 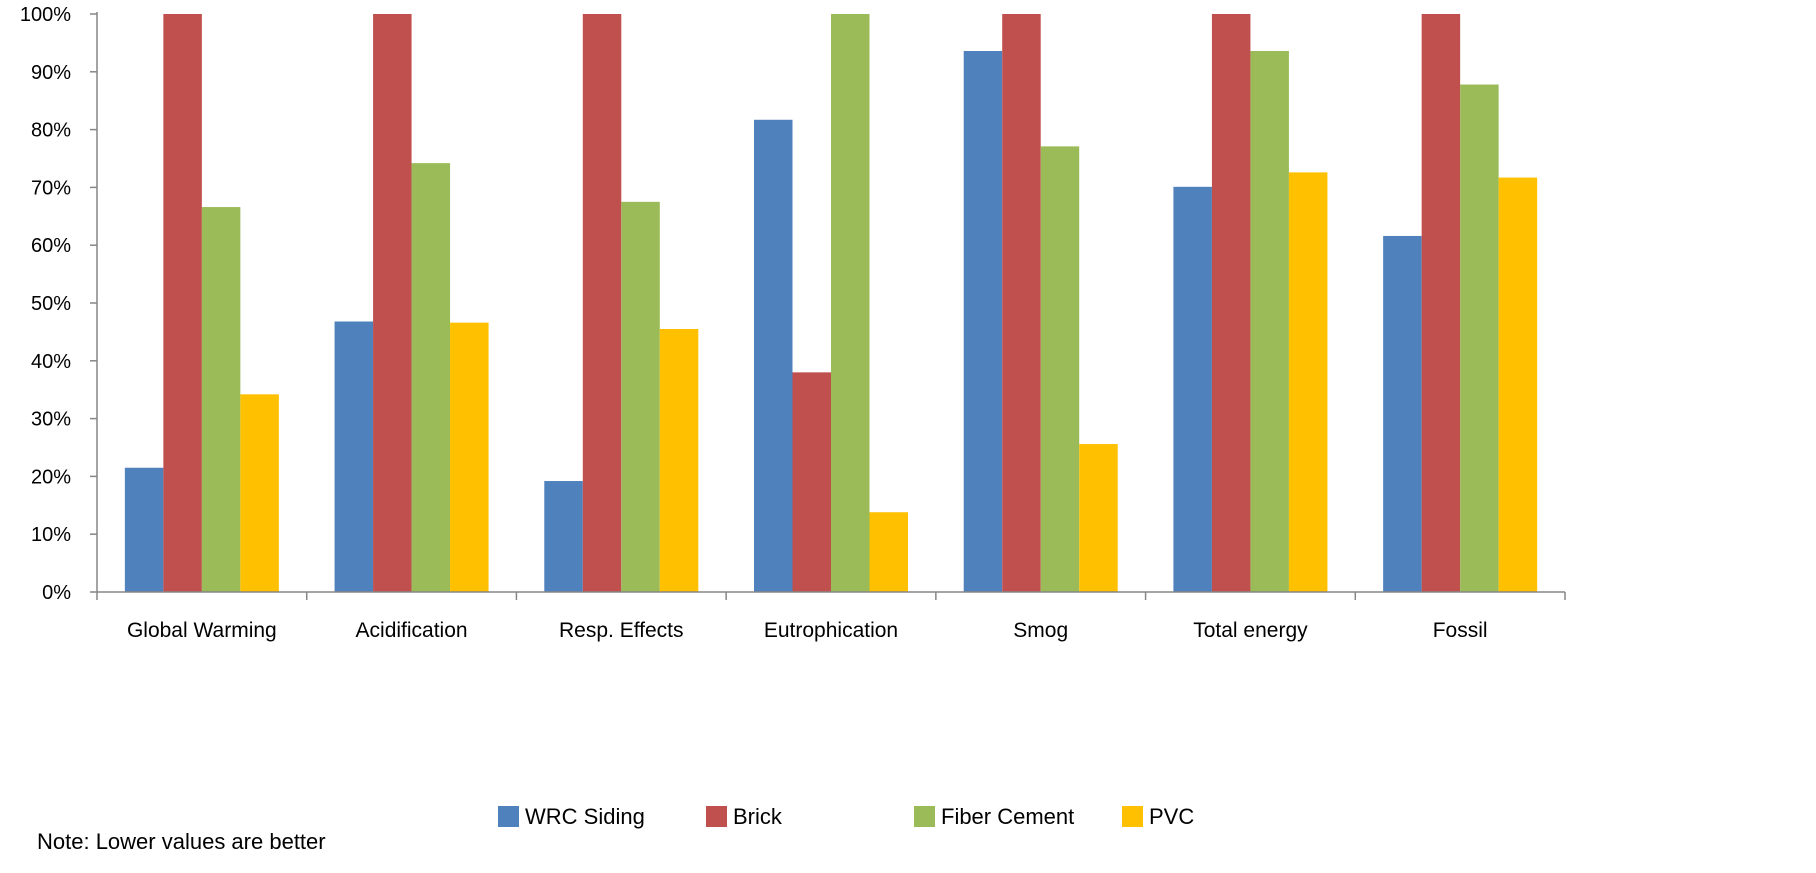 What do you see at coordinates (1171, 816) in the screenshot?
I see `legend-label-pvc: PVC` at bounding box center [1171, 816].